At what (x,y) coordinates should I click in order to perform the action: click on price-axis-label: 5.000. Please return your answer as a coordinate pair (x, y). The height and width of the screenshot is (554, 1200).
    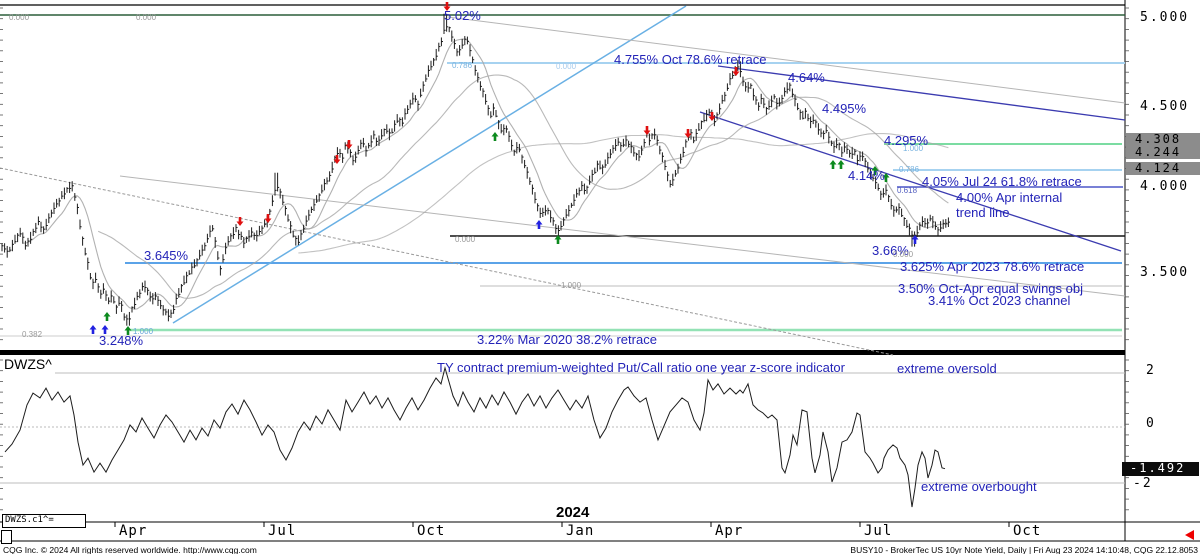
    Looking at the image, I should click on (1165, 17).